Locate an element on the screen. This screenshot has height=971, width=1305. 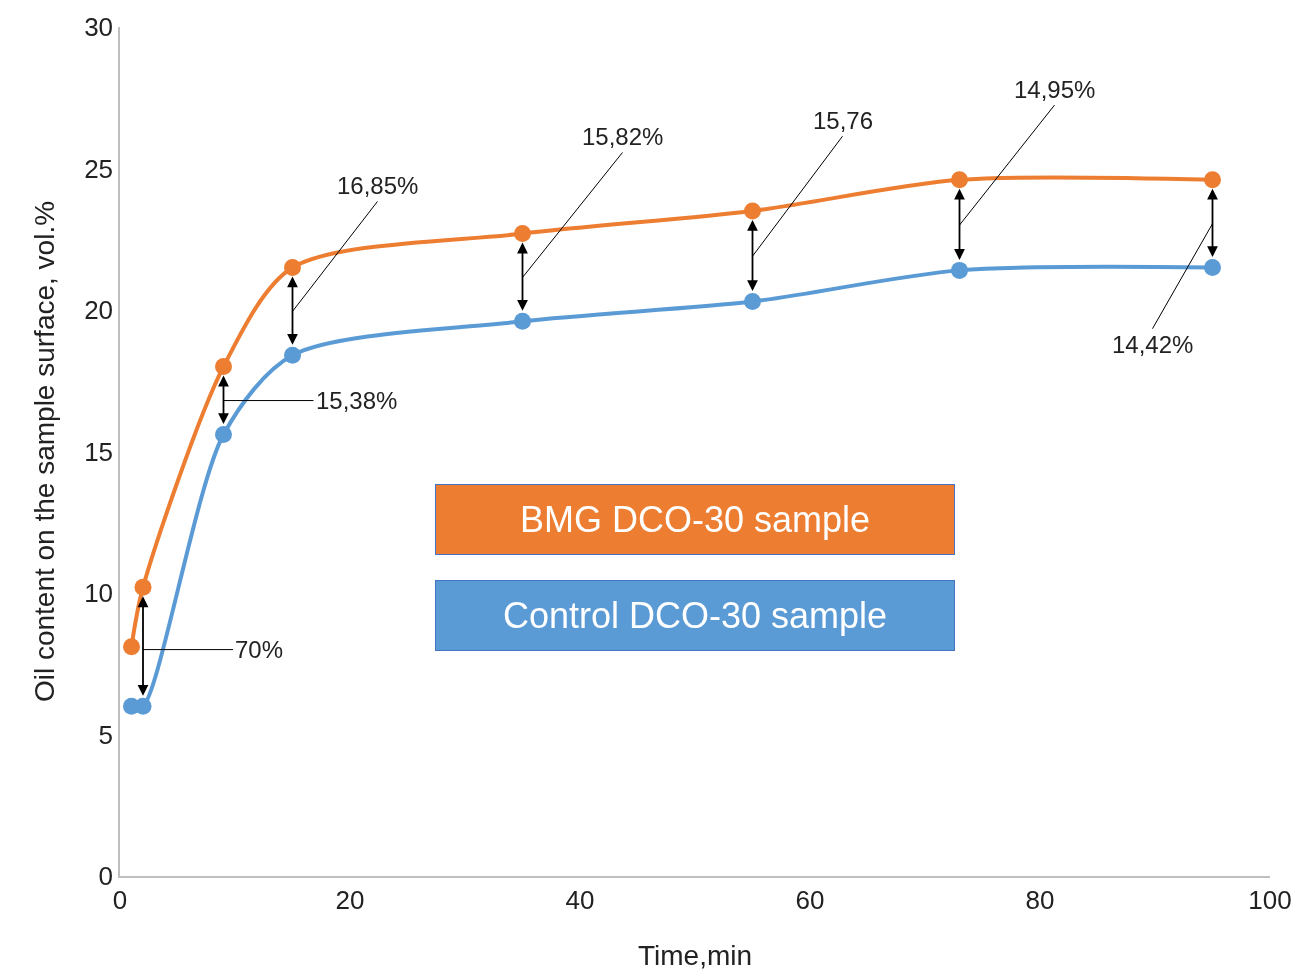
x-axis-title: Time,min is located at coordinates (695, 955).